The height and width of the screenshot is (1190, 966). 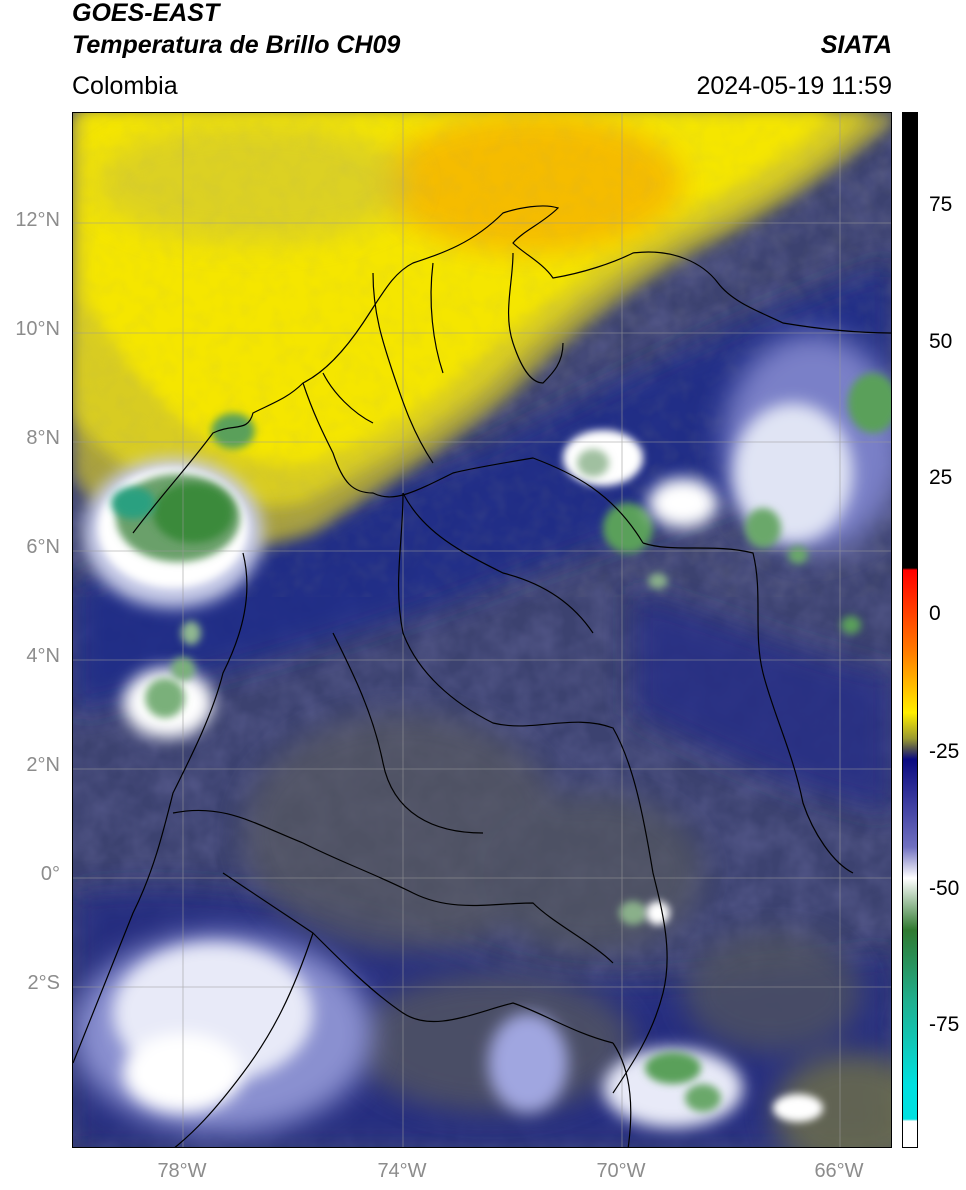 I want to click on colorbar-label-50: 50, so click(x=941, y=341).